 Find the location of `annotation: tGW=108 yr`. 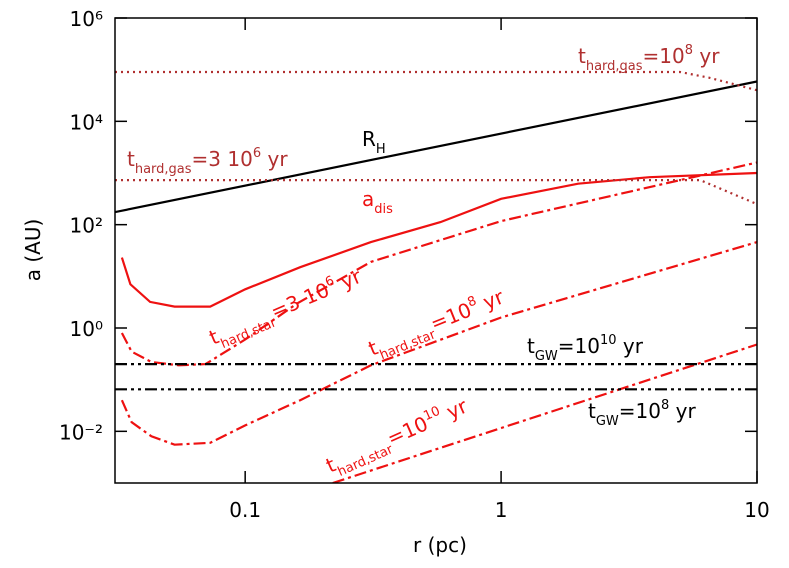

annotation: tGW=108 yr is located at coordinates (642, 413).